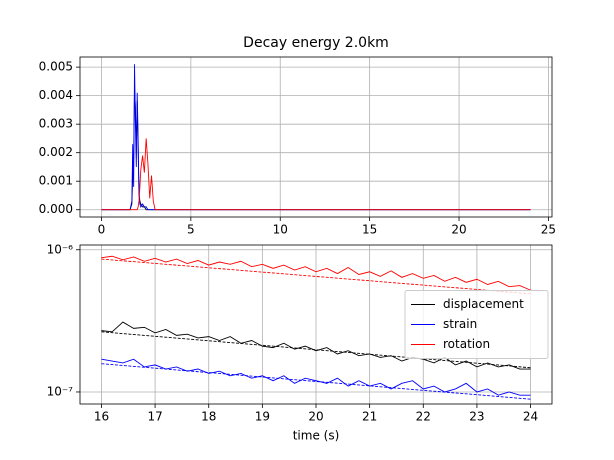  What do you see at coordinates (460, 324) in the screenshot?
I see `legend-label: strain` at bounding box center [460, 324].